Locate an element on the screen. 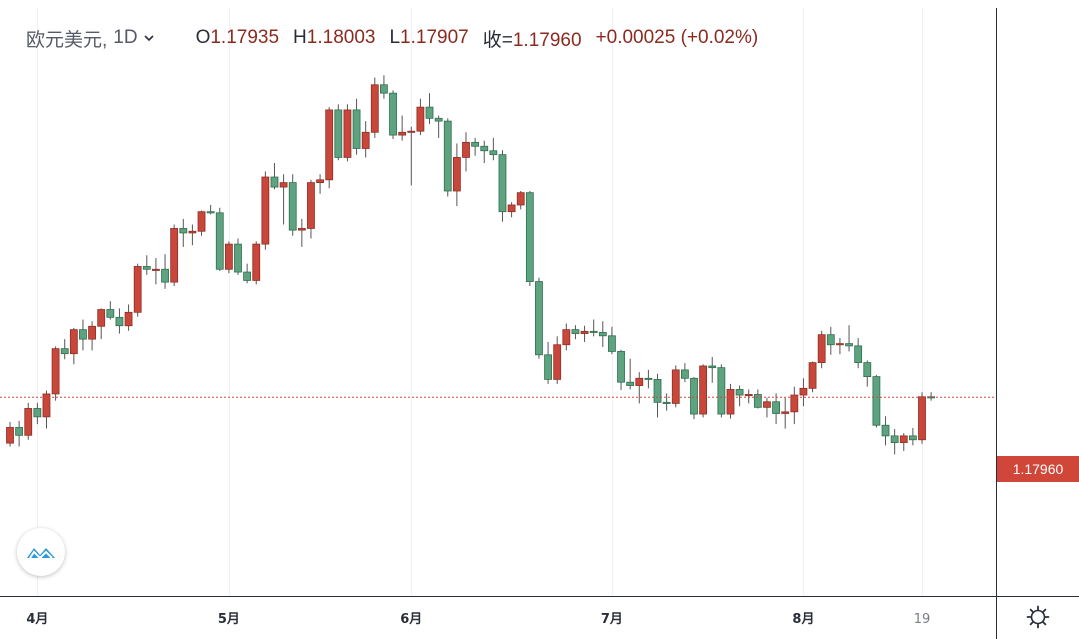 This screenshot has height=639, width=1079. x-tick-label: 19 is located at coordinates (922, 619).